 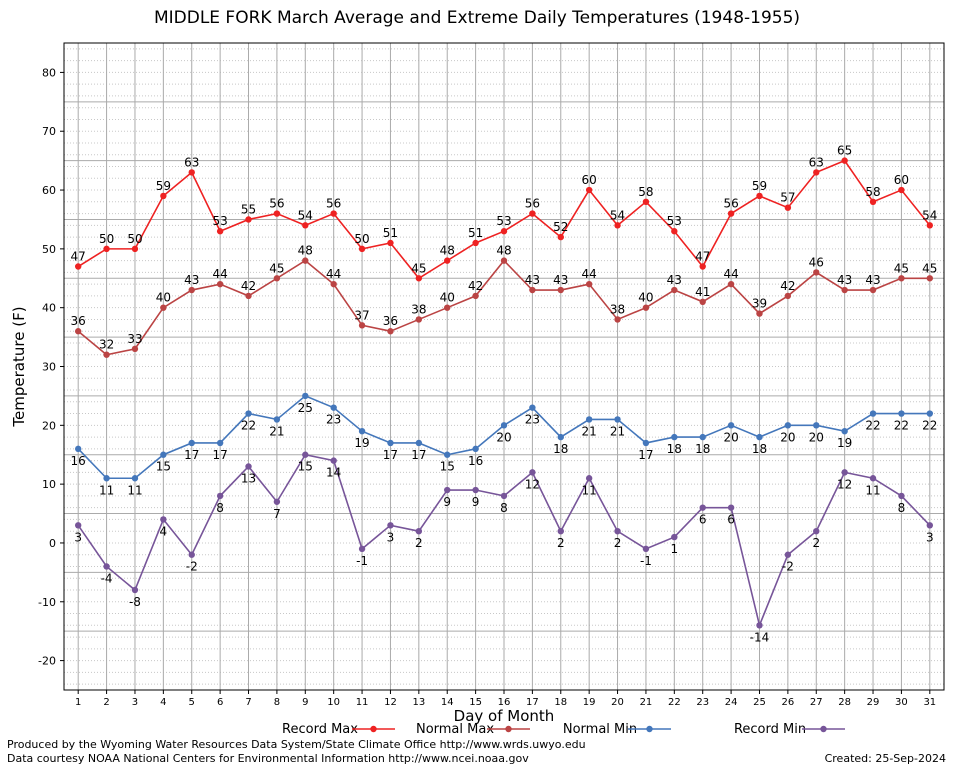 What do you see at coordinates (901, 702) in the screenshot?
I see `x-tick-label: 30` at bounding box center [901, 702].